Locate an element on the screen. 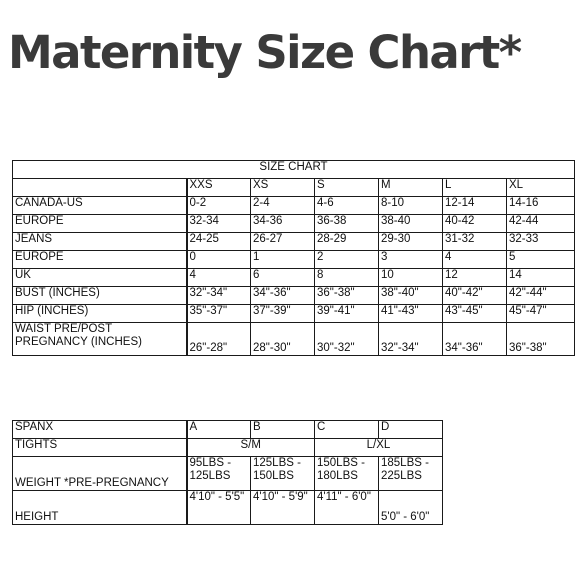 The width and height of the screenshot is (580, 580). tights-row: TIGHTS S/M L/XL is located at coordinates (227, 447).